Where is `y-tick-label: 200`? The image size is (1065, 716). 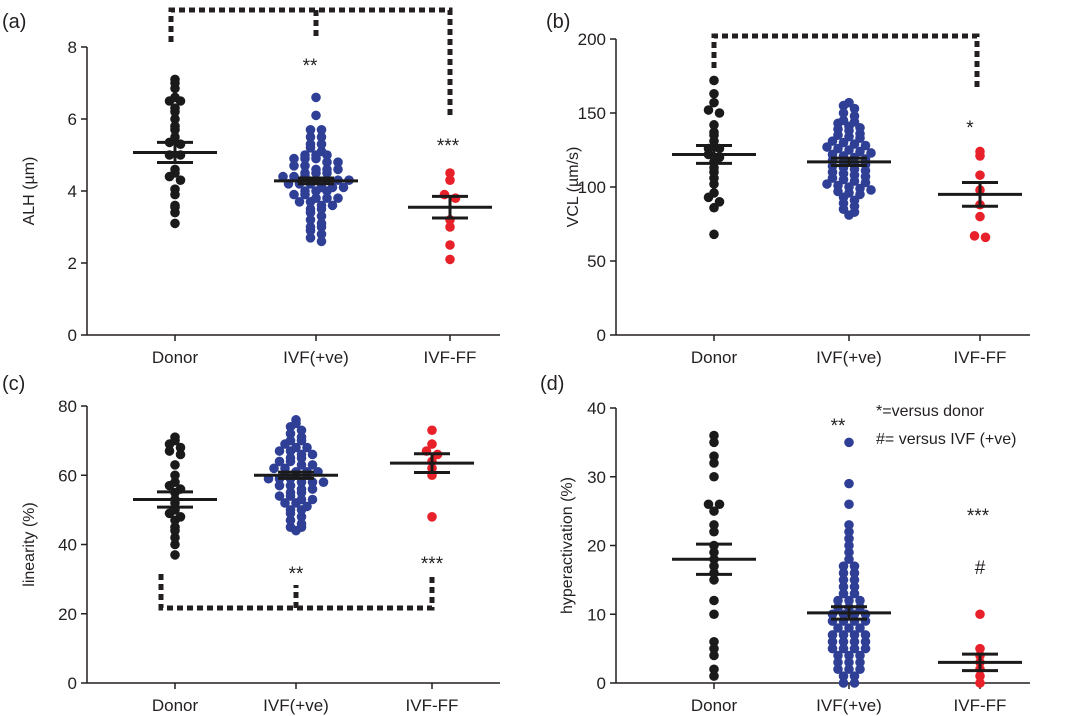 y-tick-label: 200 is located at coordinates (592, 39).